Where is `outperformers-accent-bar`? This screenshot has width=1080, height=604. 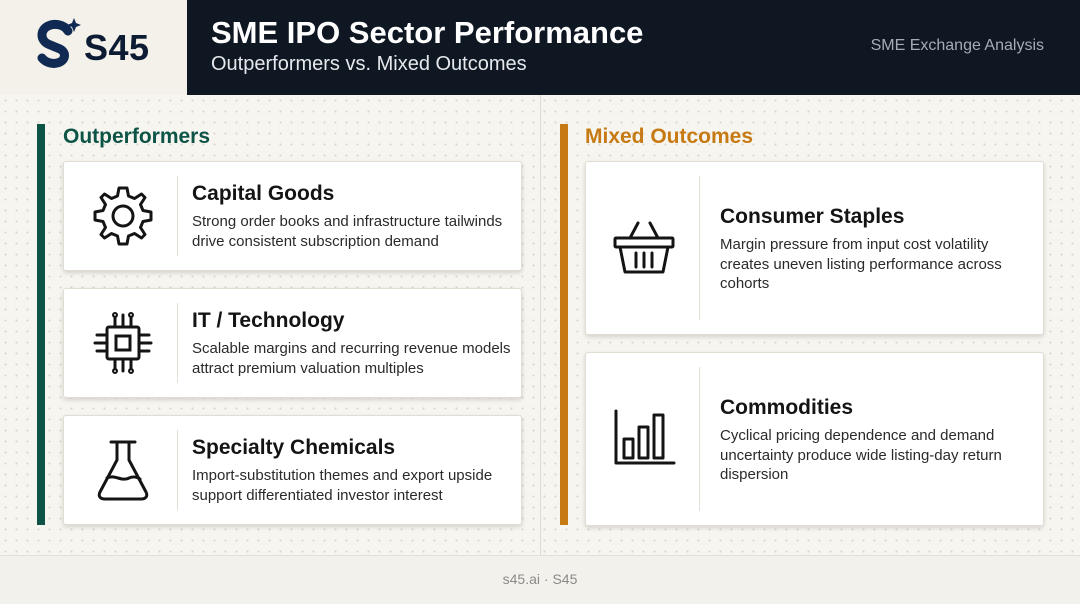
outperformers-accent-bar is located at coordinates (41, 324).